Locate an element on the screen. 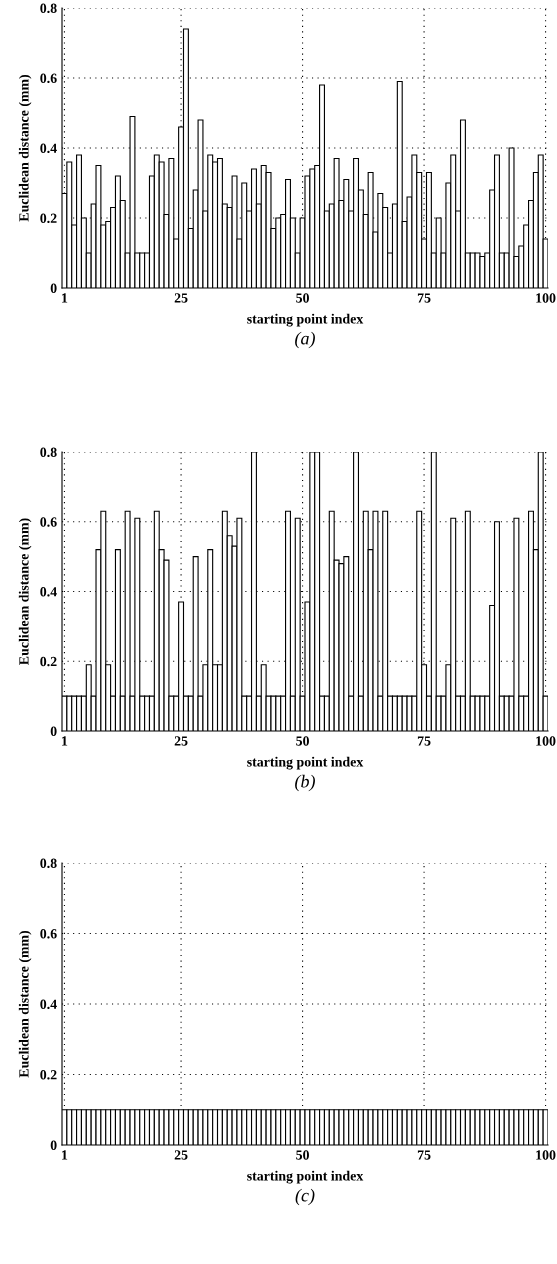 The height and width of the screenshot is (1264, 557). text: (b) is located at coordinates (305, 783).